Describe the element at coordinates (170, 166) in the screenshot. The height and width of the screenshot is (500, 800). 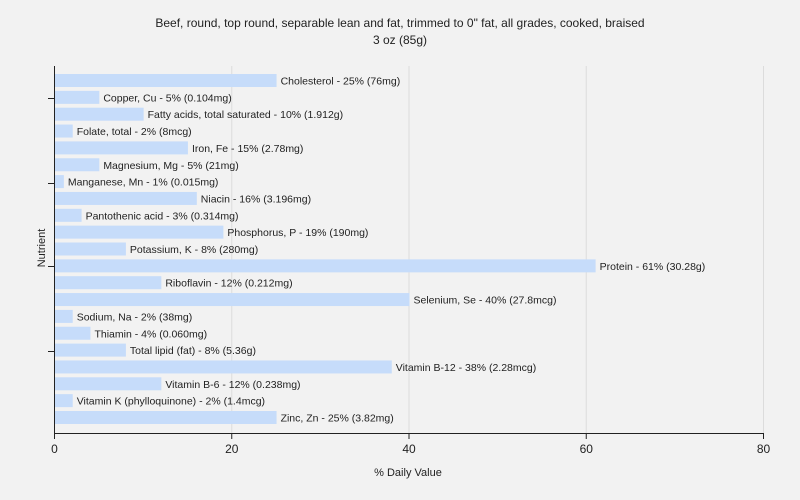
I see `bar-label: Magnesium, Mg - 5% (21mg)` at that location.